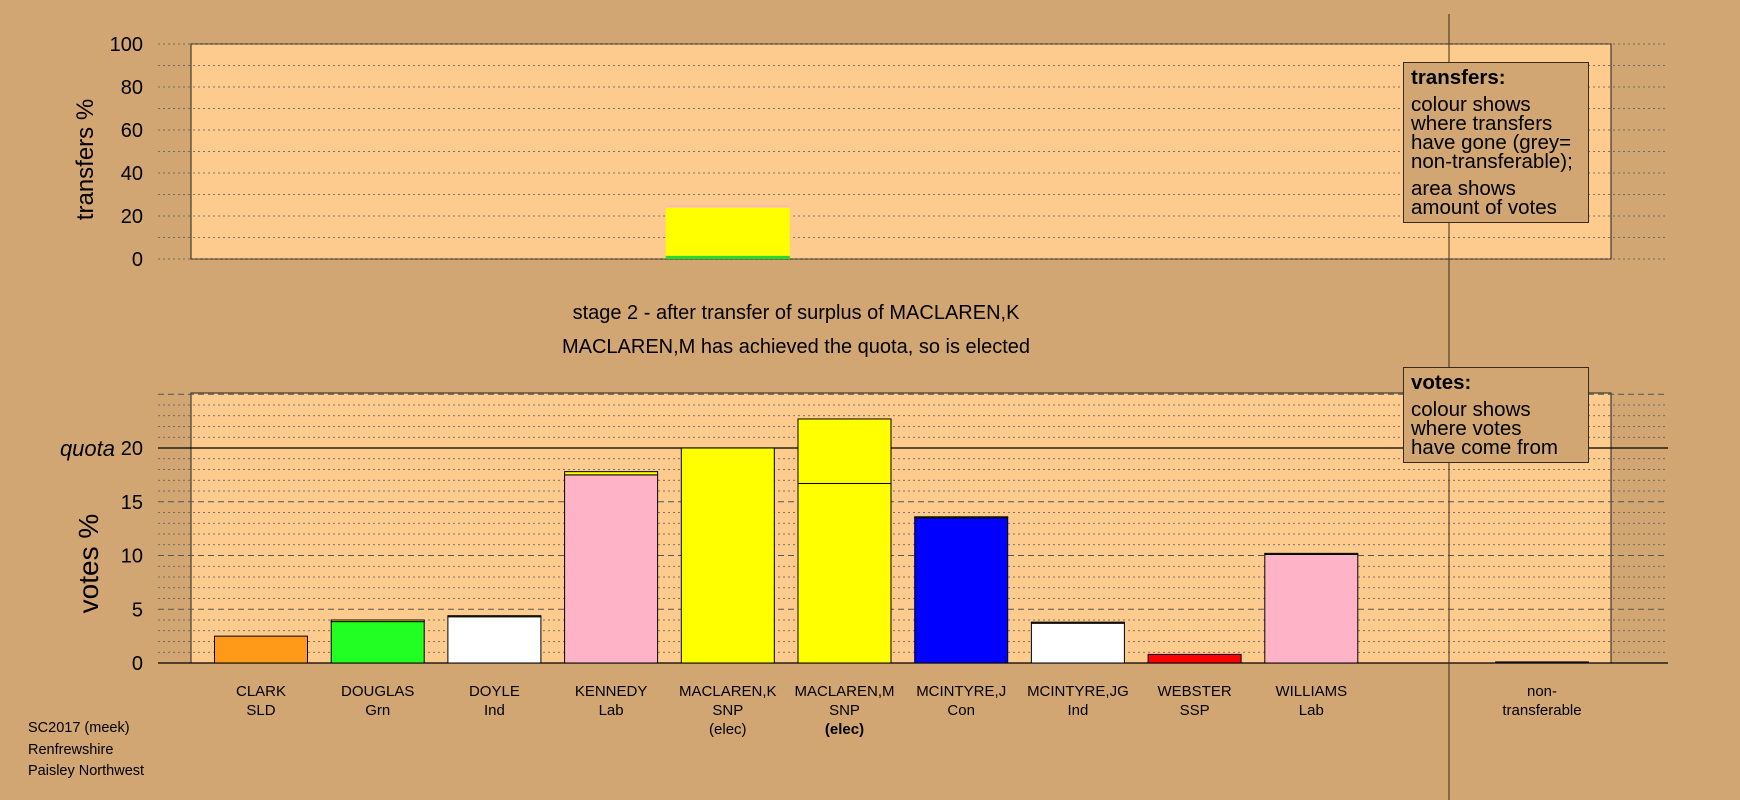  I want to click on transfers-legend-line: colour shows, so click(1471, 104).